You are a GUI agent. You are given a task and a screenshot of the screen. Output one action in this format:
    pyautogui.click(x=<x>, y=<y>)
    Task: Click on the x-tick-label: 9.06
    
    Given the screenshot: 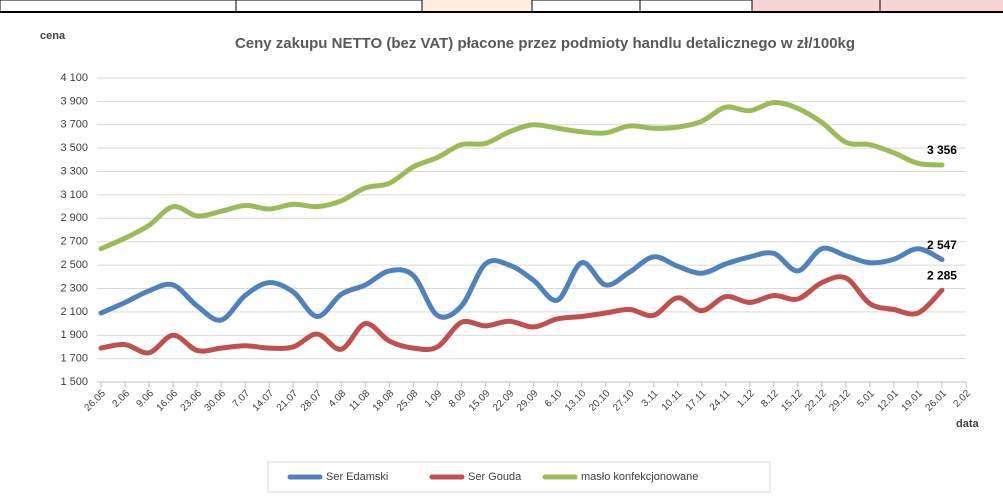 What is the action you would take?
    pyautogui.click(x=145, y=399)
    